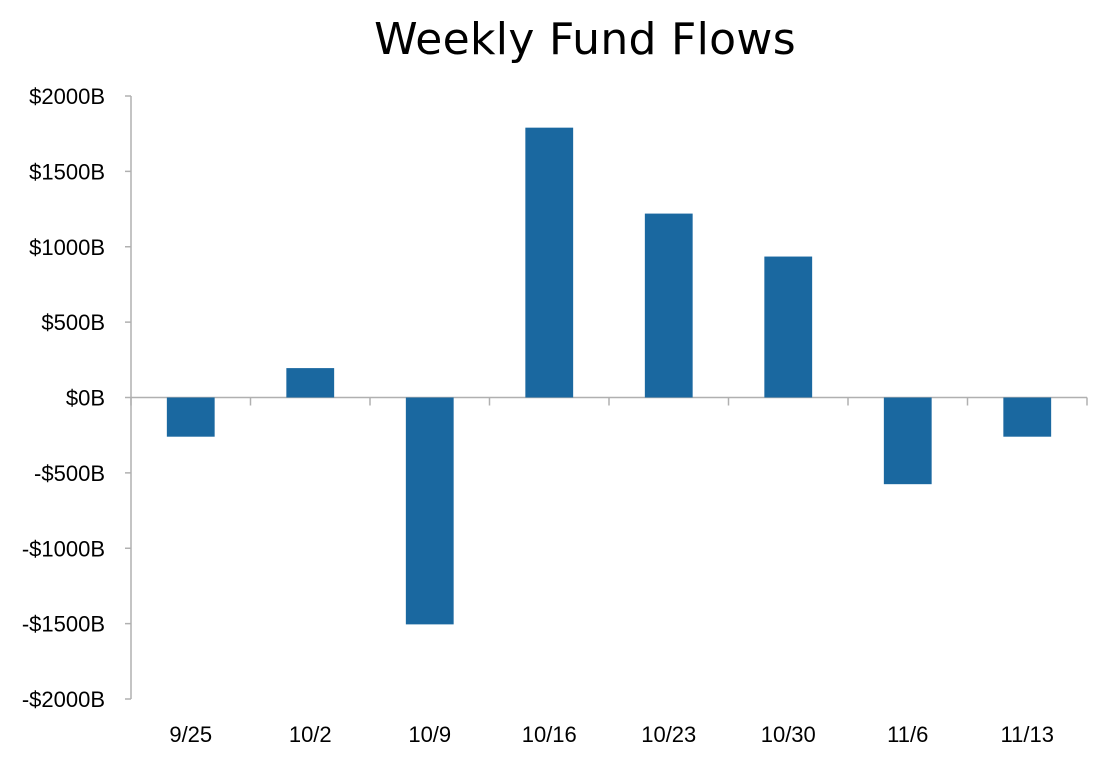 The width and height of the screenshot is (1118, 758). I want to click on y-tick-label: -$2000B, so click(63, 699).